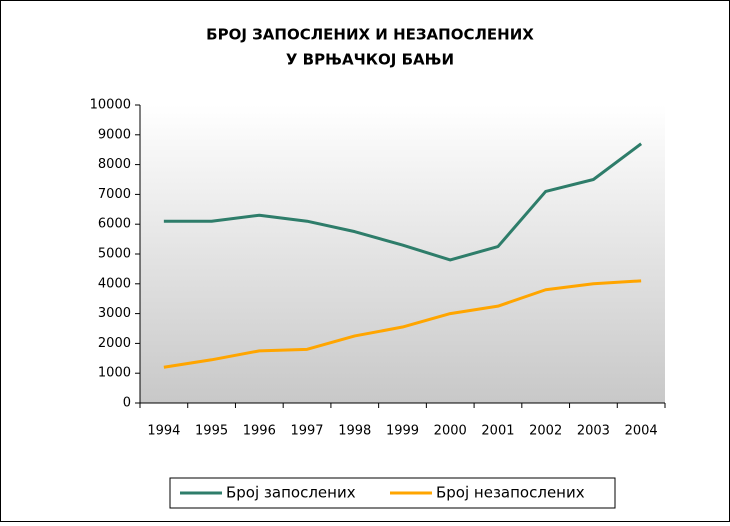 Image resolution: width=730 pixels, height=526 pixels. I want to click on x-tick-label: 1998, so click(354, 431).